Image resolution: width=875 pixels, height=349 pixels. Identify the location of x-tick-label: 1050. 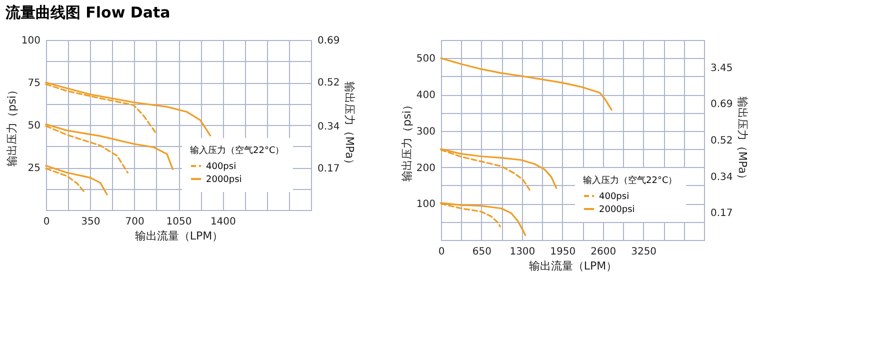
(179, 222).